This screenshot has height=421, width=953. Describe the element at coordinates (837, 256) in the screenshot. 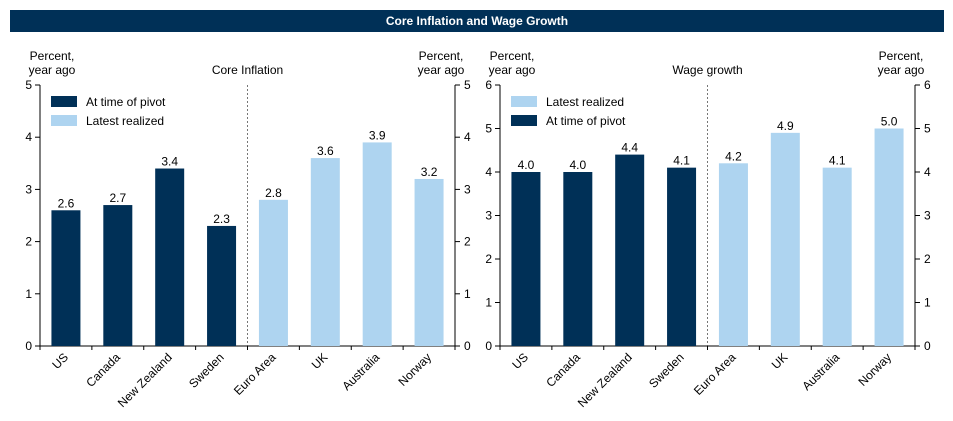

I see `wage-bar-australia` at that location.